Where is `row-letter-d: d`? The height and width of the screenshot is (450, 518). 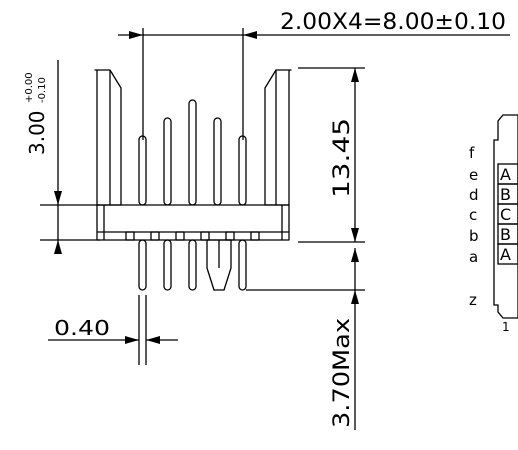
row-letter-d: d is located at coordinates (474, 195).